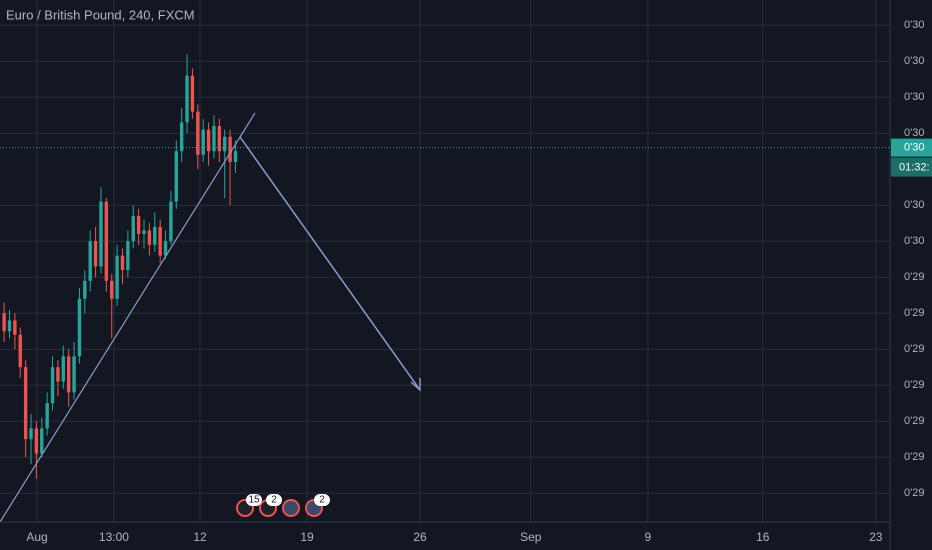 This screenshot has width=932, height=550. What do you see at coordinates (876, 537) in the screenshot?
I see `x-tick-label: 23` at bounding box center [876, 537].